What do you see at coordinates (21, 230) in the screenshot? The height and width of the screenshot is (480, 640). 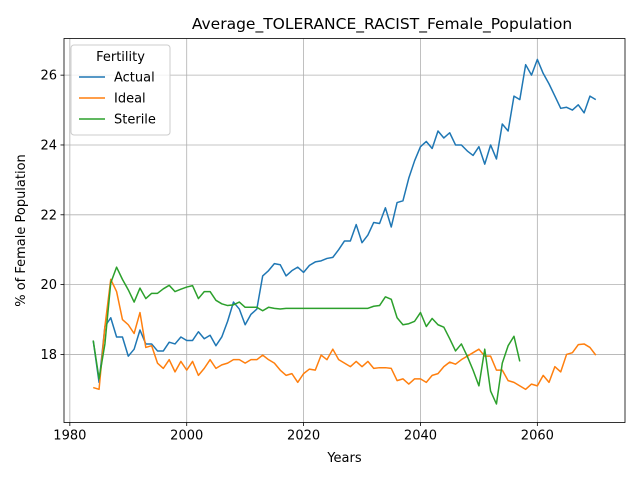 I see `y-axis-label: % of Female Population` at bounding box center [21, 230].